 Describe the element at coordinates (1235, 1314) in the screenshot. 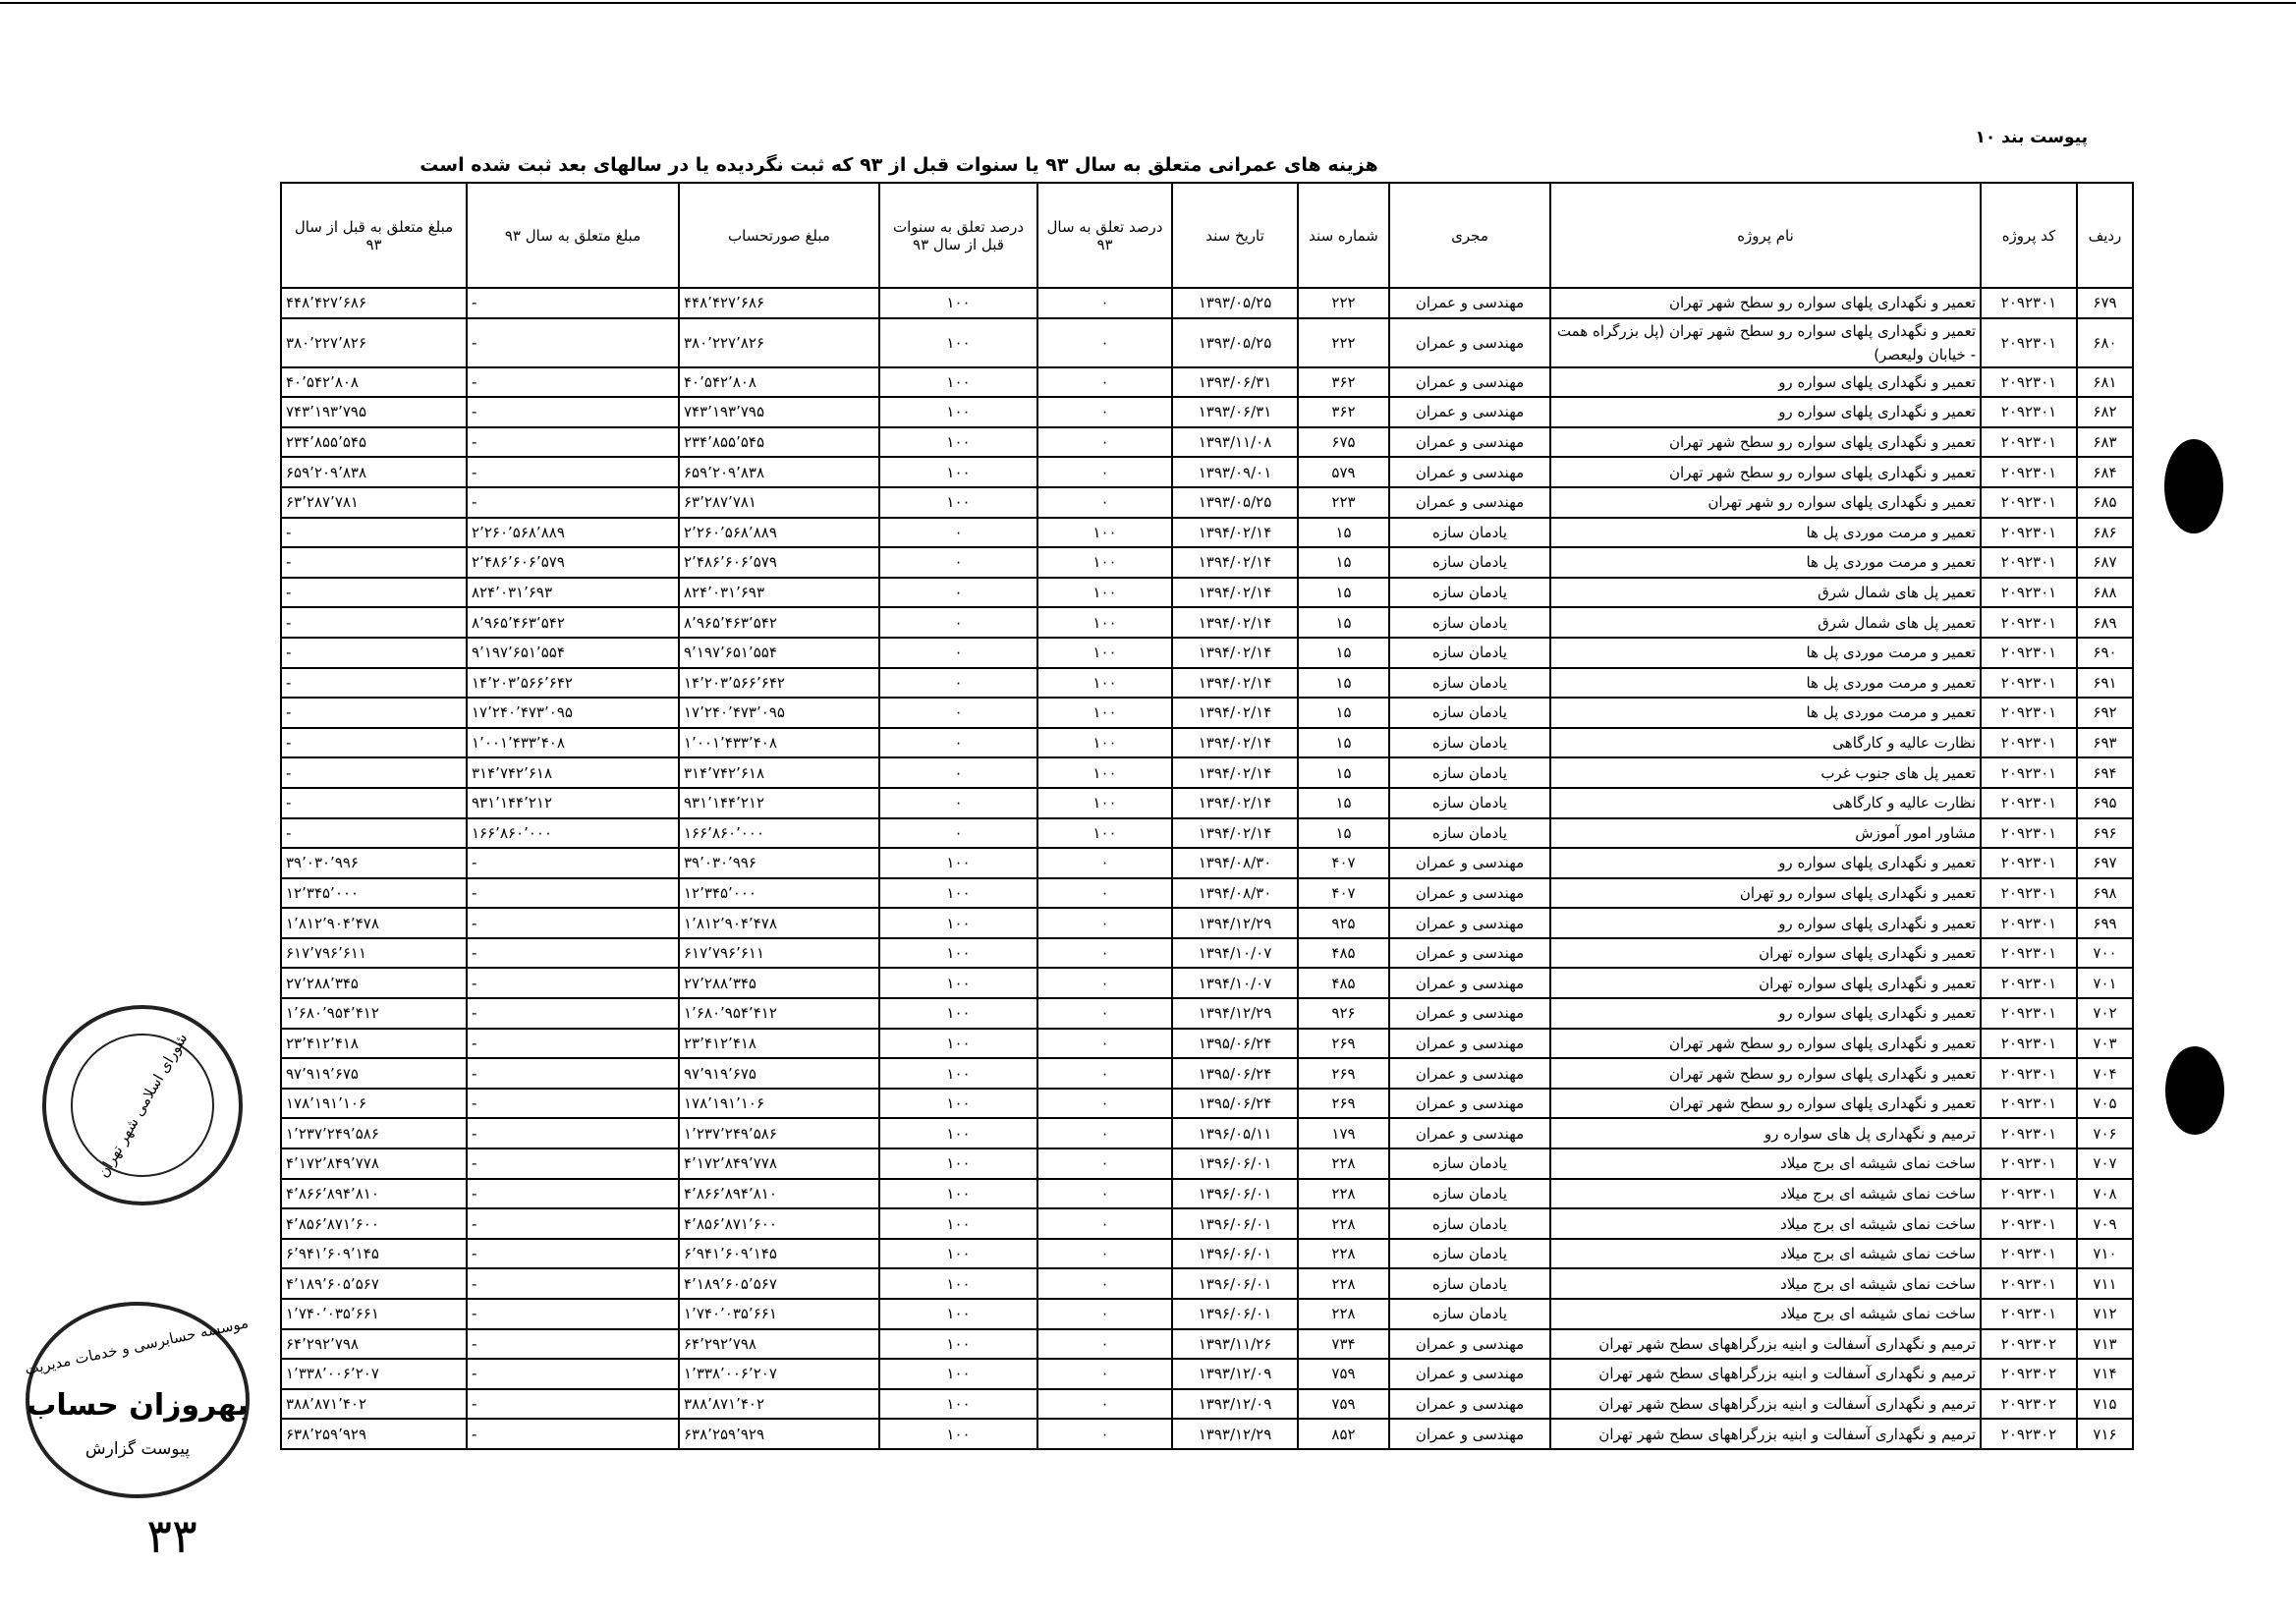

I see `table-cell: ۱۳۹۶/۰۶/۰۱` at that location.